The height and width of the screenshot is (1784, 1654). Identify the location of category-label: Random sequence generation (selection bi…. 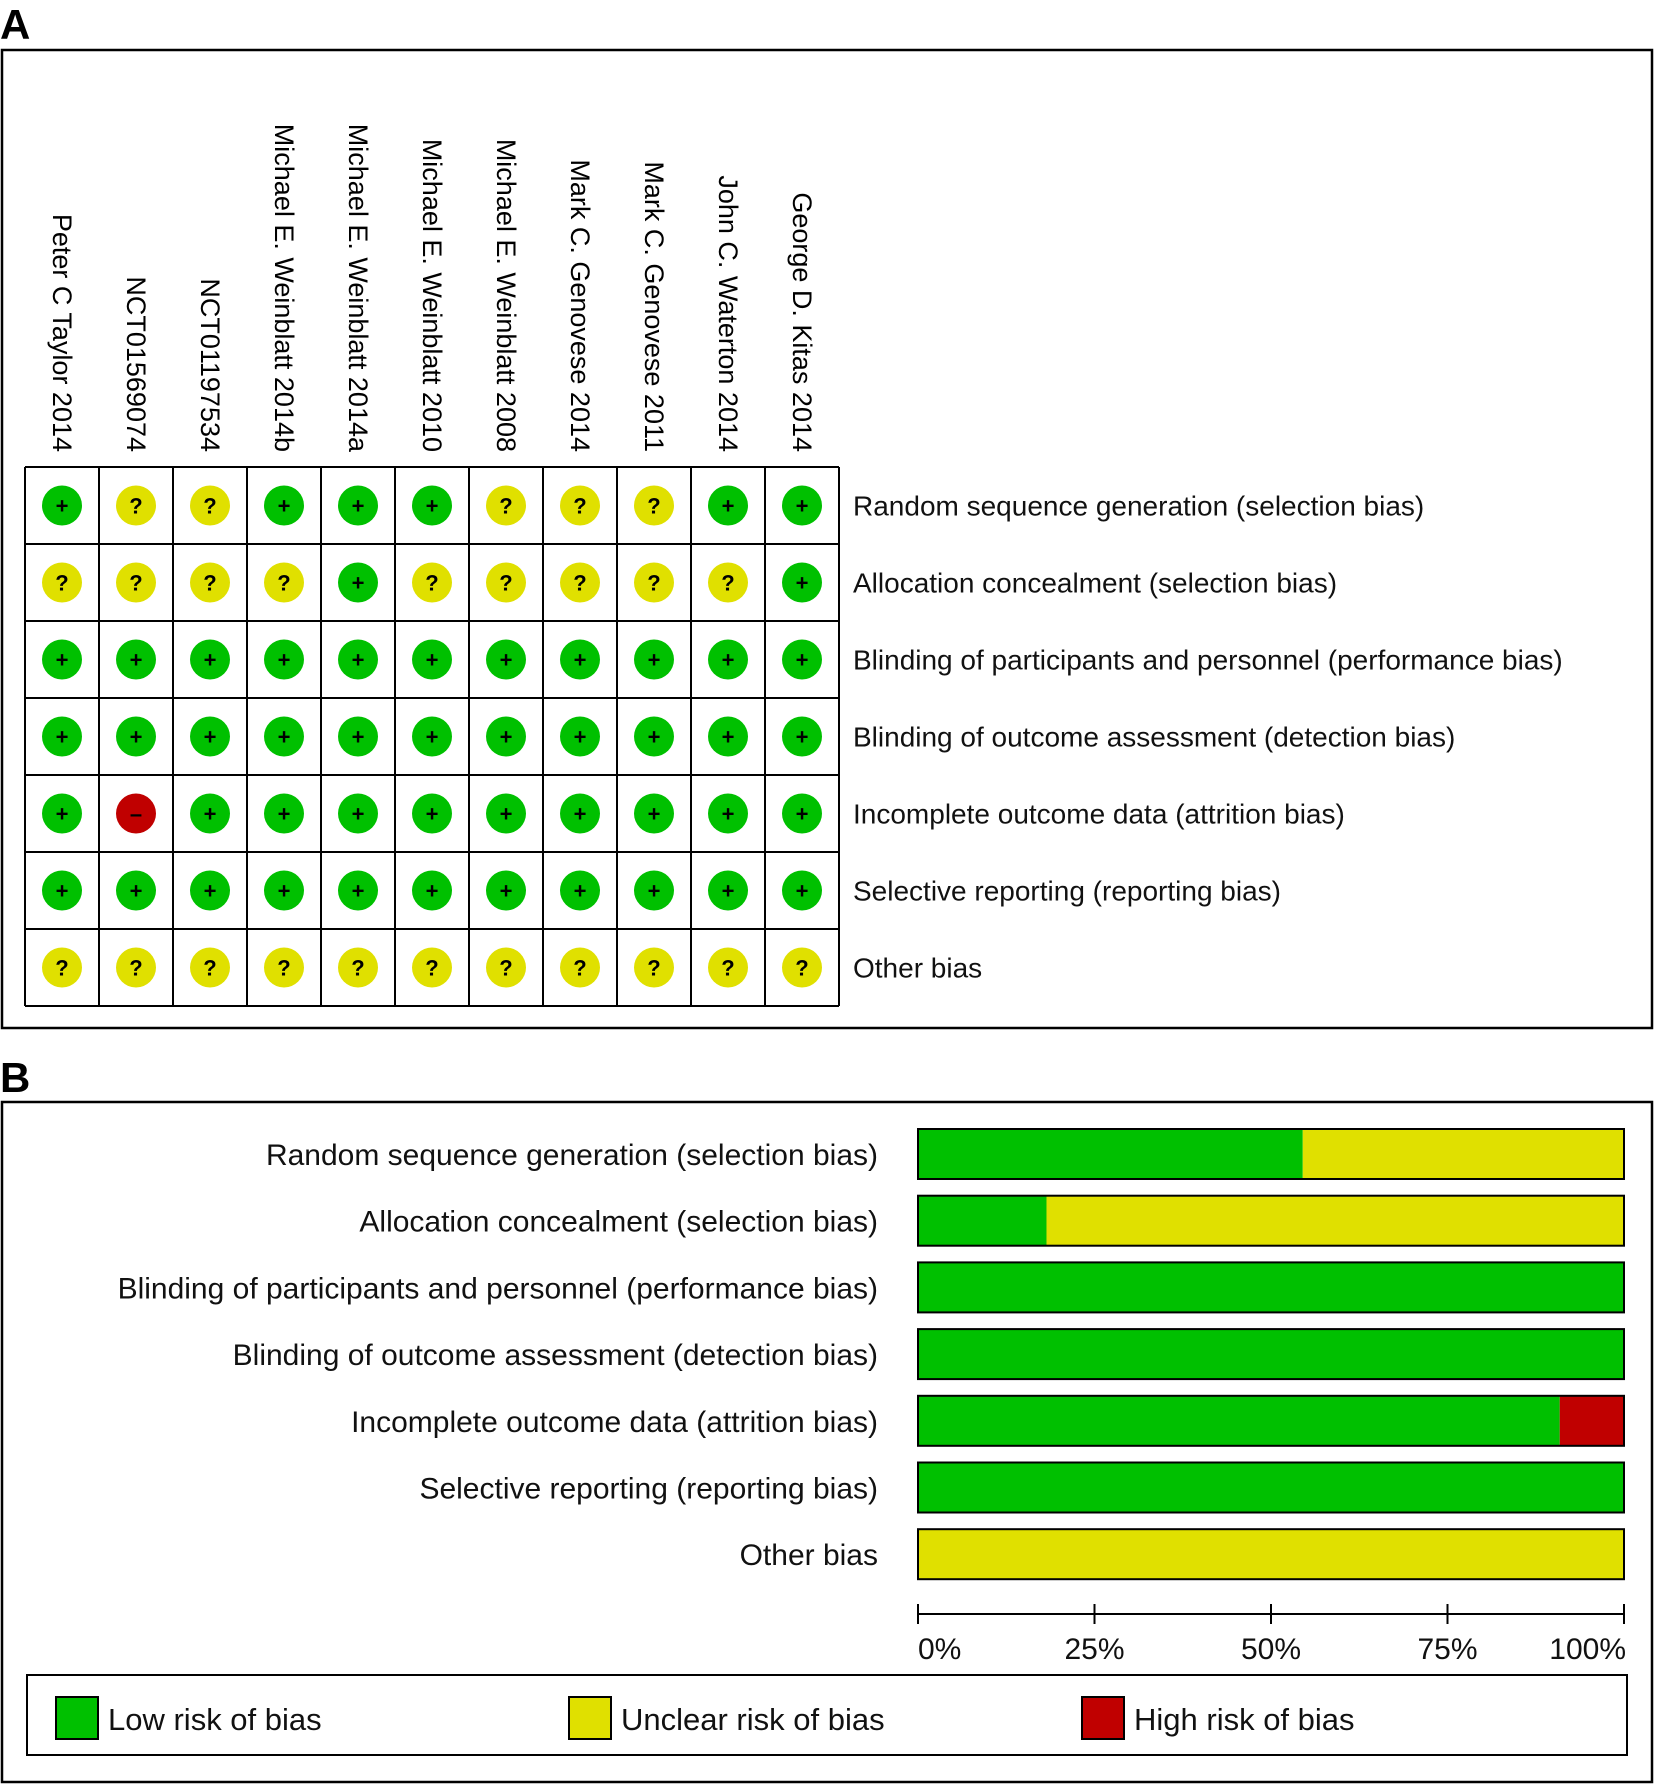
(572, 1155).